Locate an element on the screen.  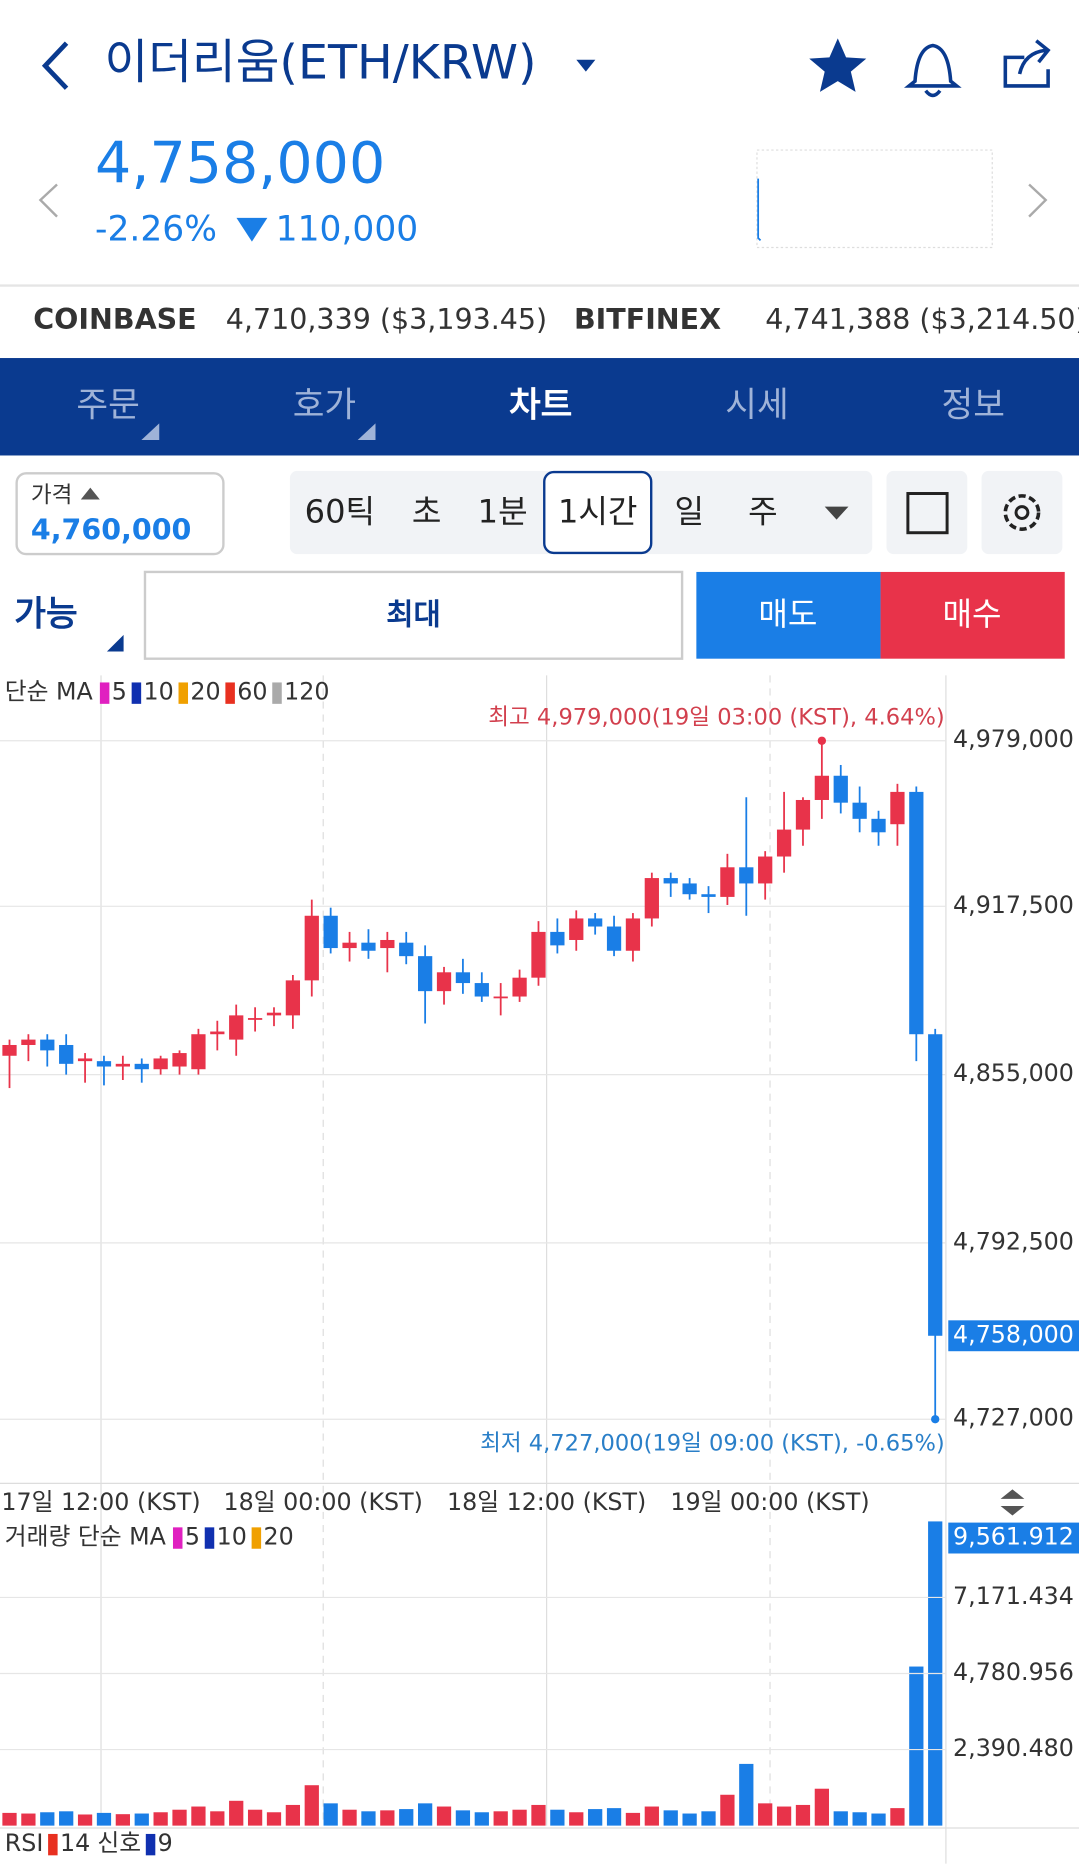
time-label: 17일 12:00 (KST) is located at coordinates (100, 1502).